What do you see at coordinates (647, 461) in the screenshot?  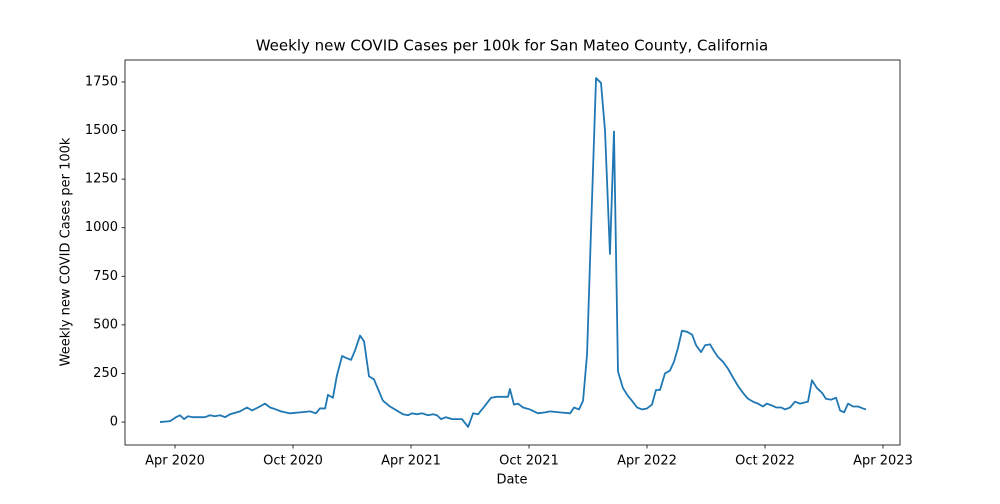 I see `x-tick-label: Apr 2022` at bounding box center [647, 461].